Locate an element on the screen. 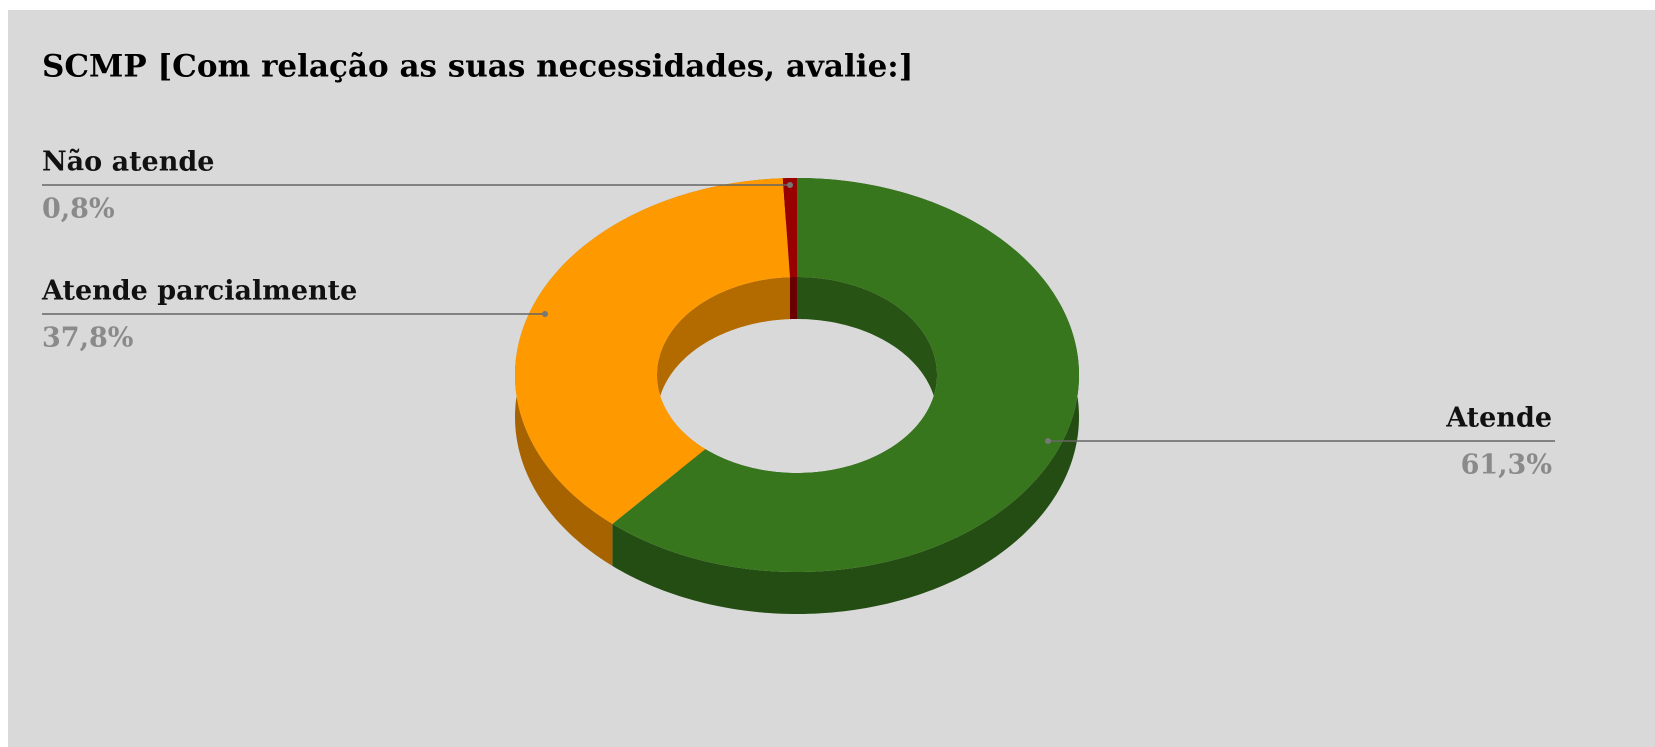 The image size is (1655, 747). slice-label: Atende parcialmente is located at coordinates (199, 291).